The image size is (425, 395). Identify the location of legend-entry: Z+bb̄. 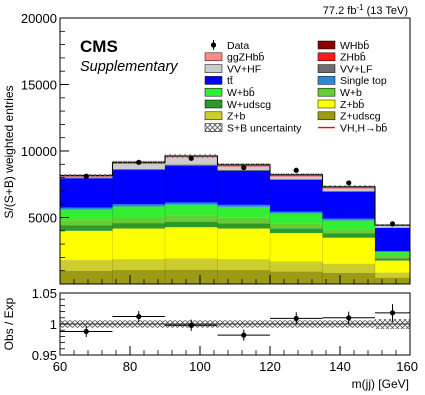
(340, 104).